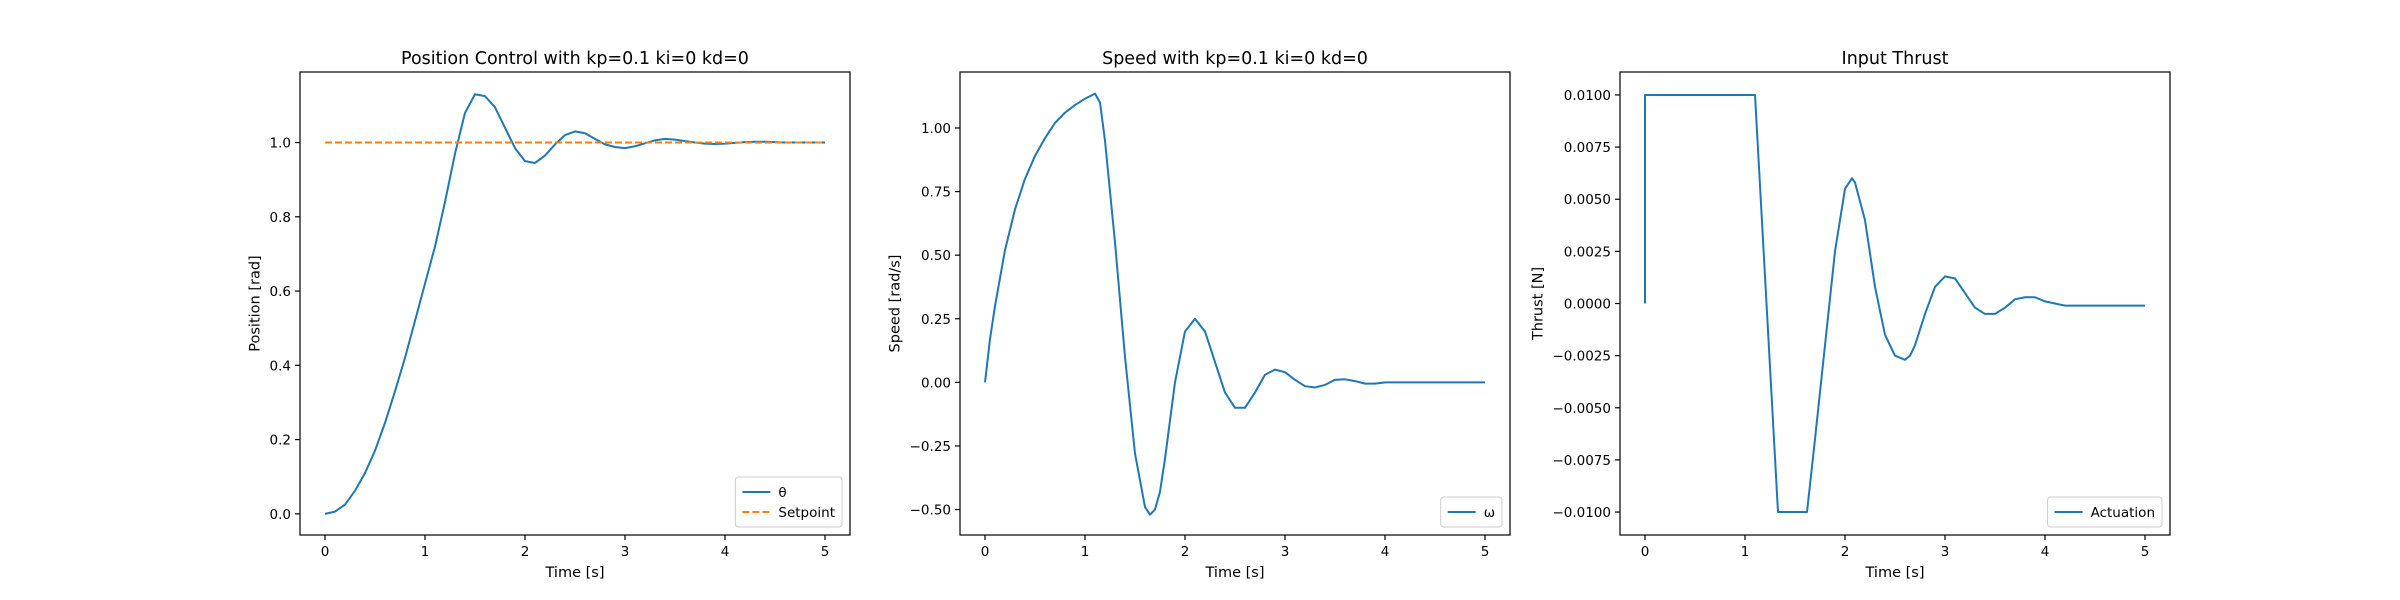  I want to click on chart-2-ytick-label: 0.25, so click(936, 320).